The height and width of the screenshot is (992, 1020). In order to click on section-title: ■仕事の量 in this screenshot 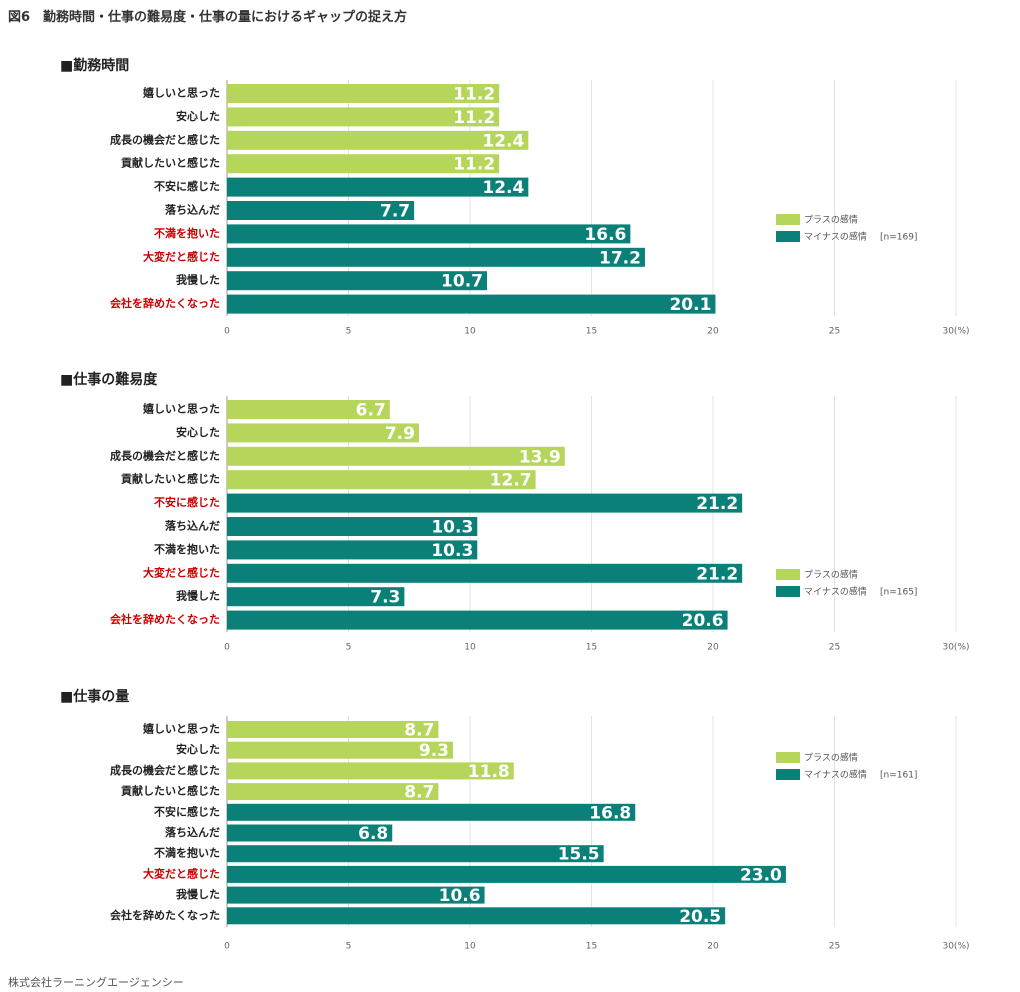, I will do `click(94, 696)`.